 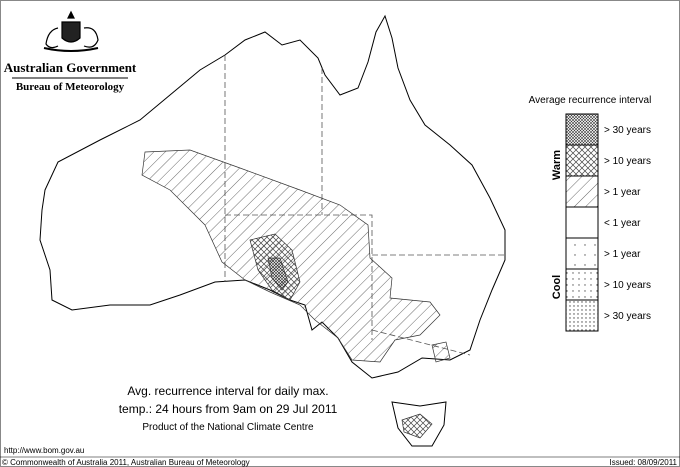 What do you see at coordinates (70, 67) in the screenshot?
I see `header-title: Australian Government` at bounding box center [70, 67].